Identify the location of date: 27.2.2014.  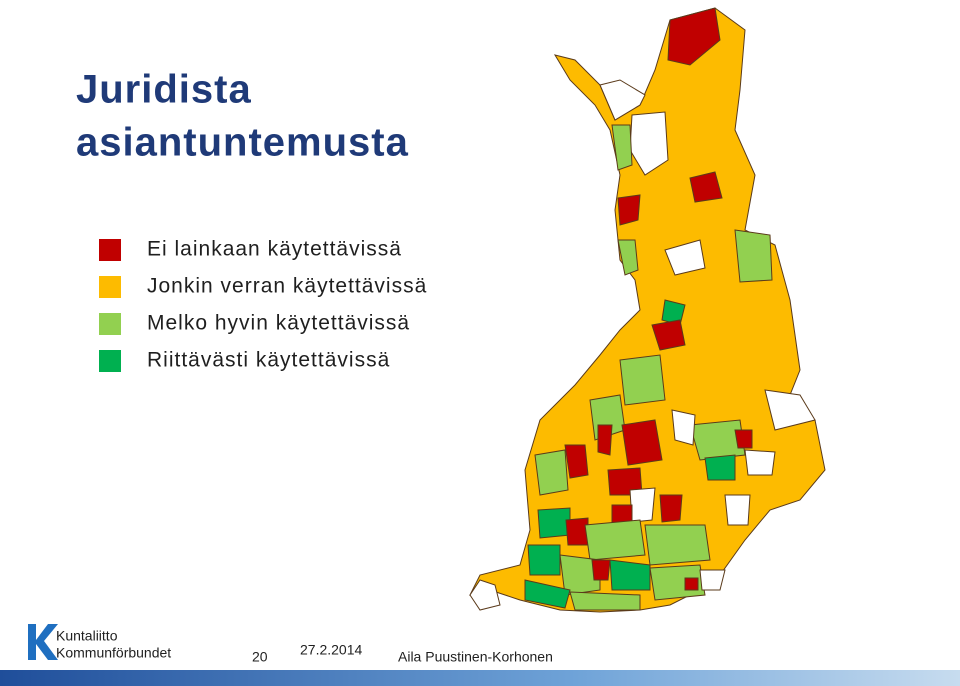
(331, 650).